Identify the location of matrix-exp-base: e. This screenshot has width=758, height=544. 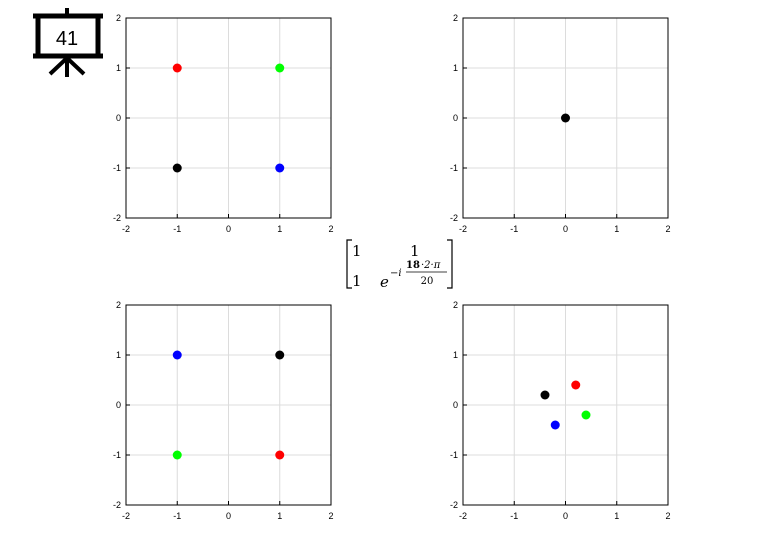
(384, 282).